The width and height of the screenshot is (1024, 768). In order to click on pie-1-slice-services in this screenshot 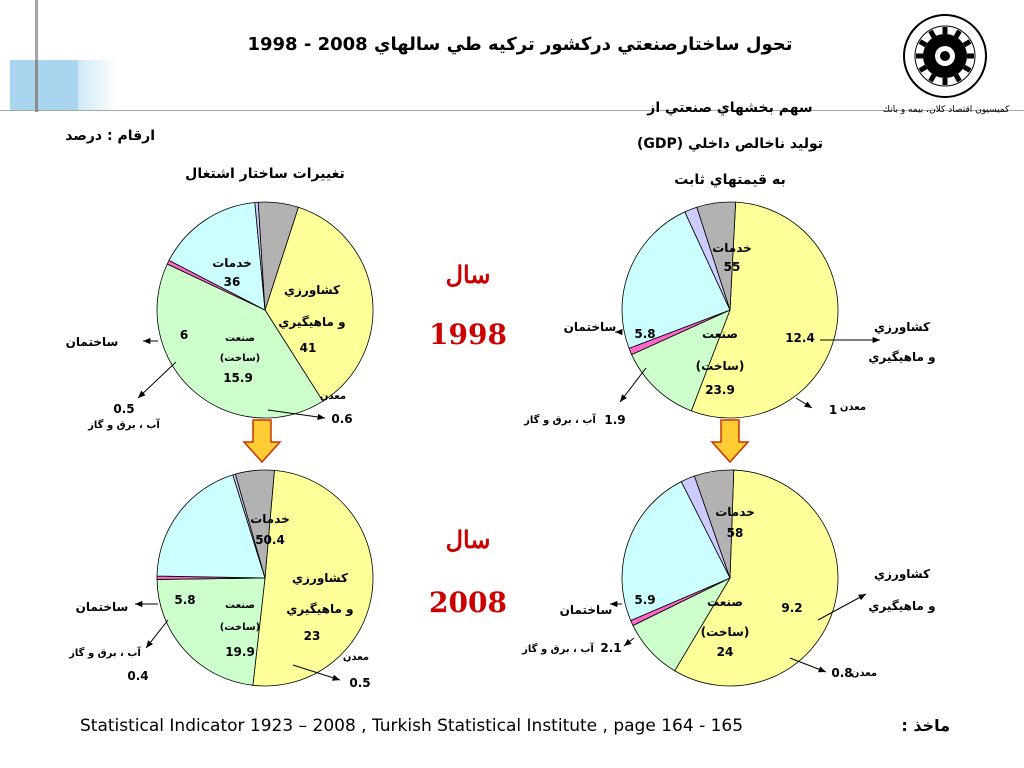, I will do `click(313, 578)`.